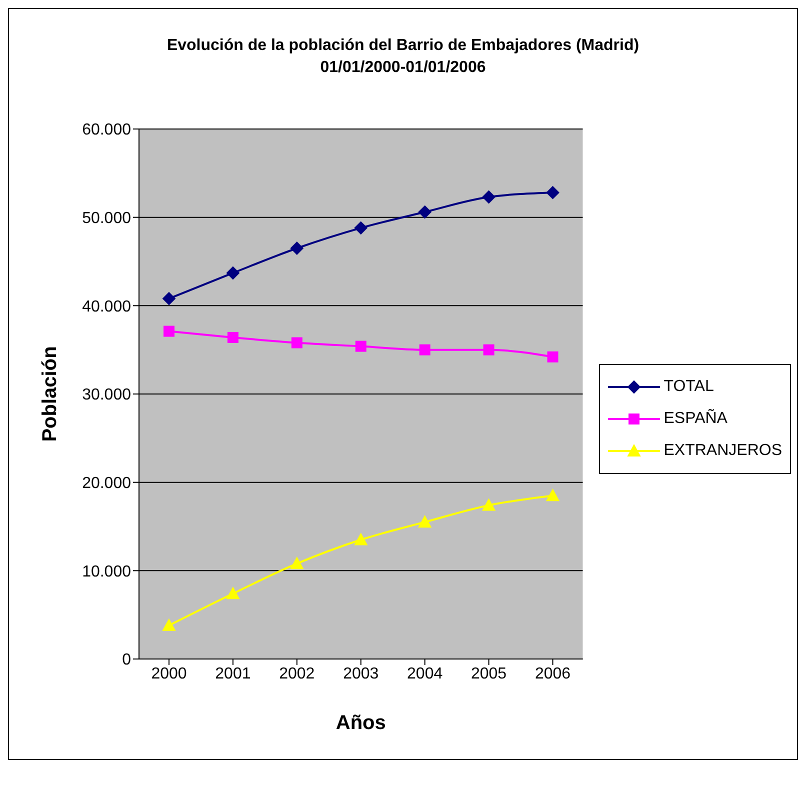 The height and width of the screenshot is (787, 804). Describe the element at coordinates (107, 483) in the screenshot. I see `y-tick-label: 20.000` at that location.